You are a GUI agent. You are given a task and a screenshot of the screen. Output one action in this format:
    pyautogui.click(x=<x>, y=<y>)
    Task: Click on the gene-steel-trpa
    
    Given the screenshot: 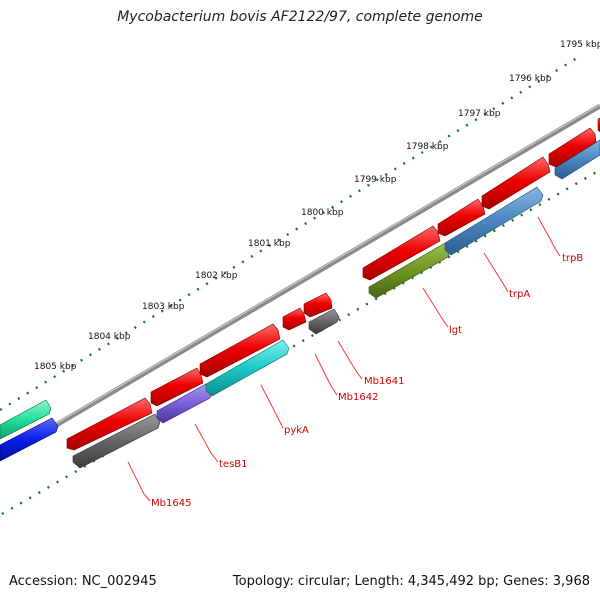 What is the action you would take?
    pyautogui.click(x=494, y=221)
    